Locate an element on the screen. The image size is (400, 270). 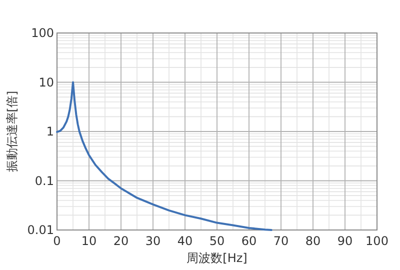
x-tick-label: 30 is located at coordinates (153, 241).